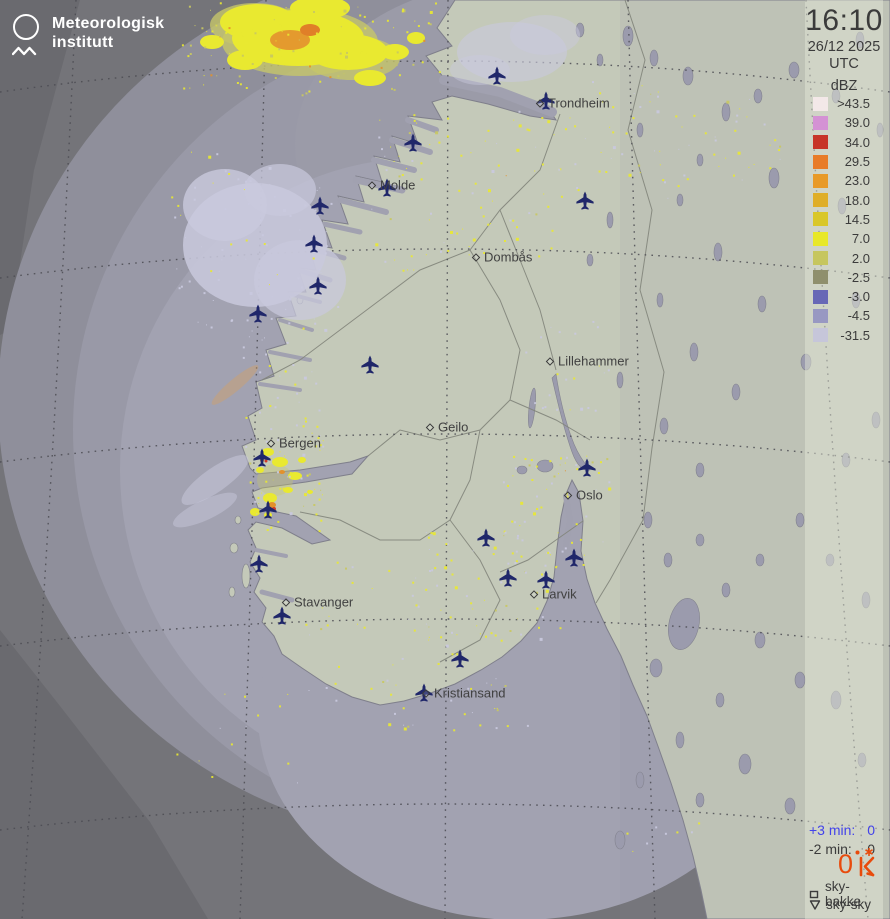 The image size is (890, 919). What do you see at coordinates (860, 239) in the screenshot?
I see `legend-value-label: 7.0` at bounding box center [860, 239].